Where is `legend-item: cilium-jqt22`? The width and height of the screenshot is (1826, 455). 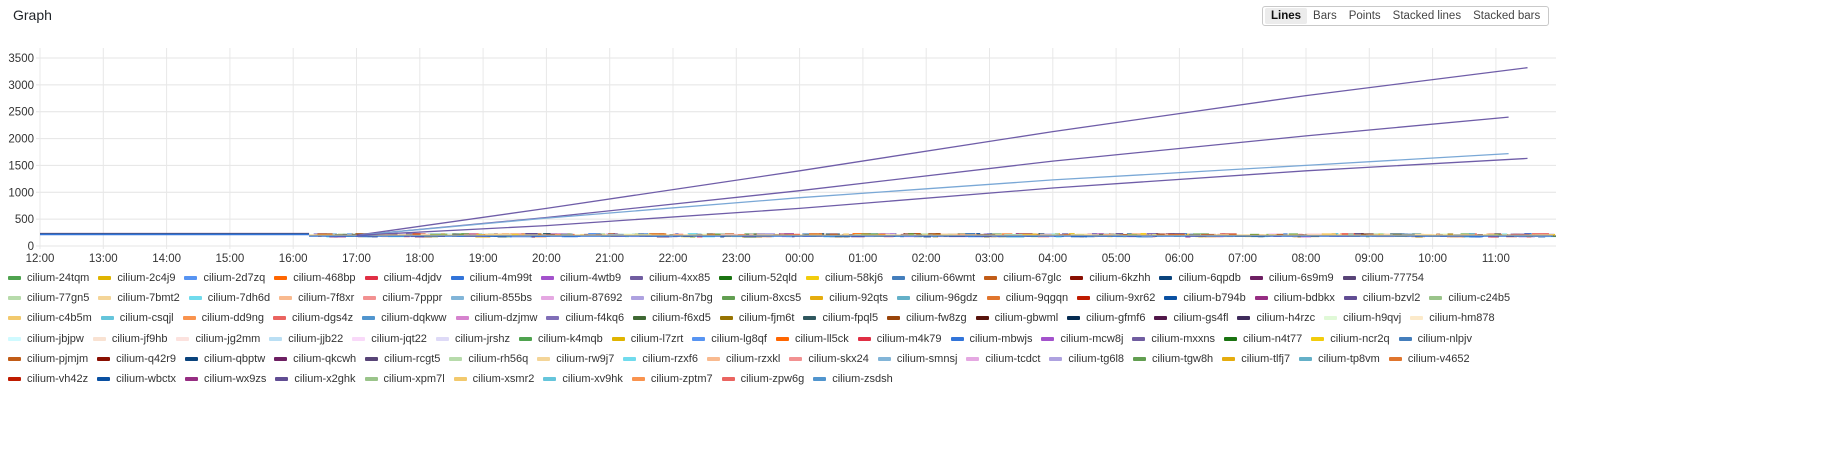 legend-item: cilium-jqt22 is located at coordinates (389, 339).